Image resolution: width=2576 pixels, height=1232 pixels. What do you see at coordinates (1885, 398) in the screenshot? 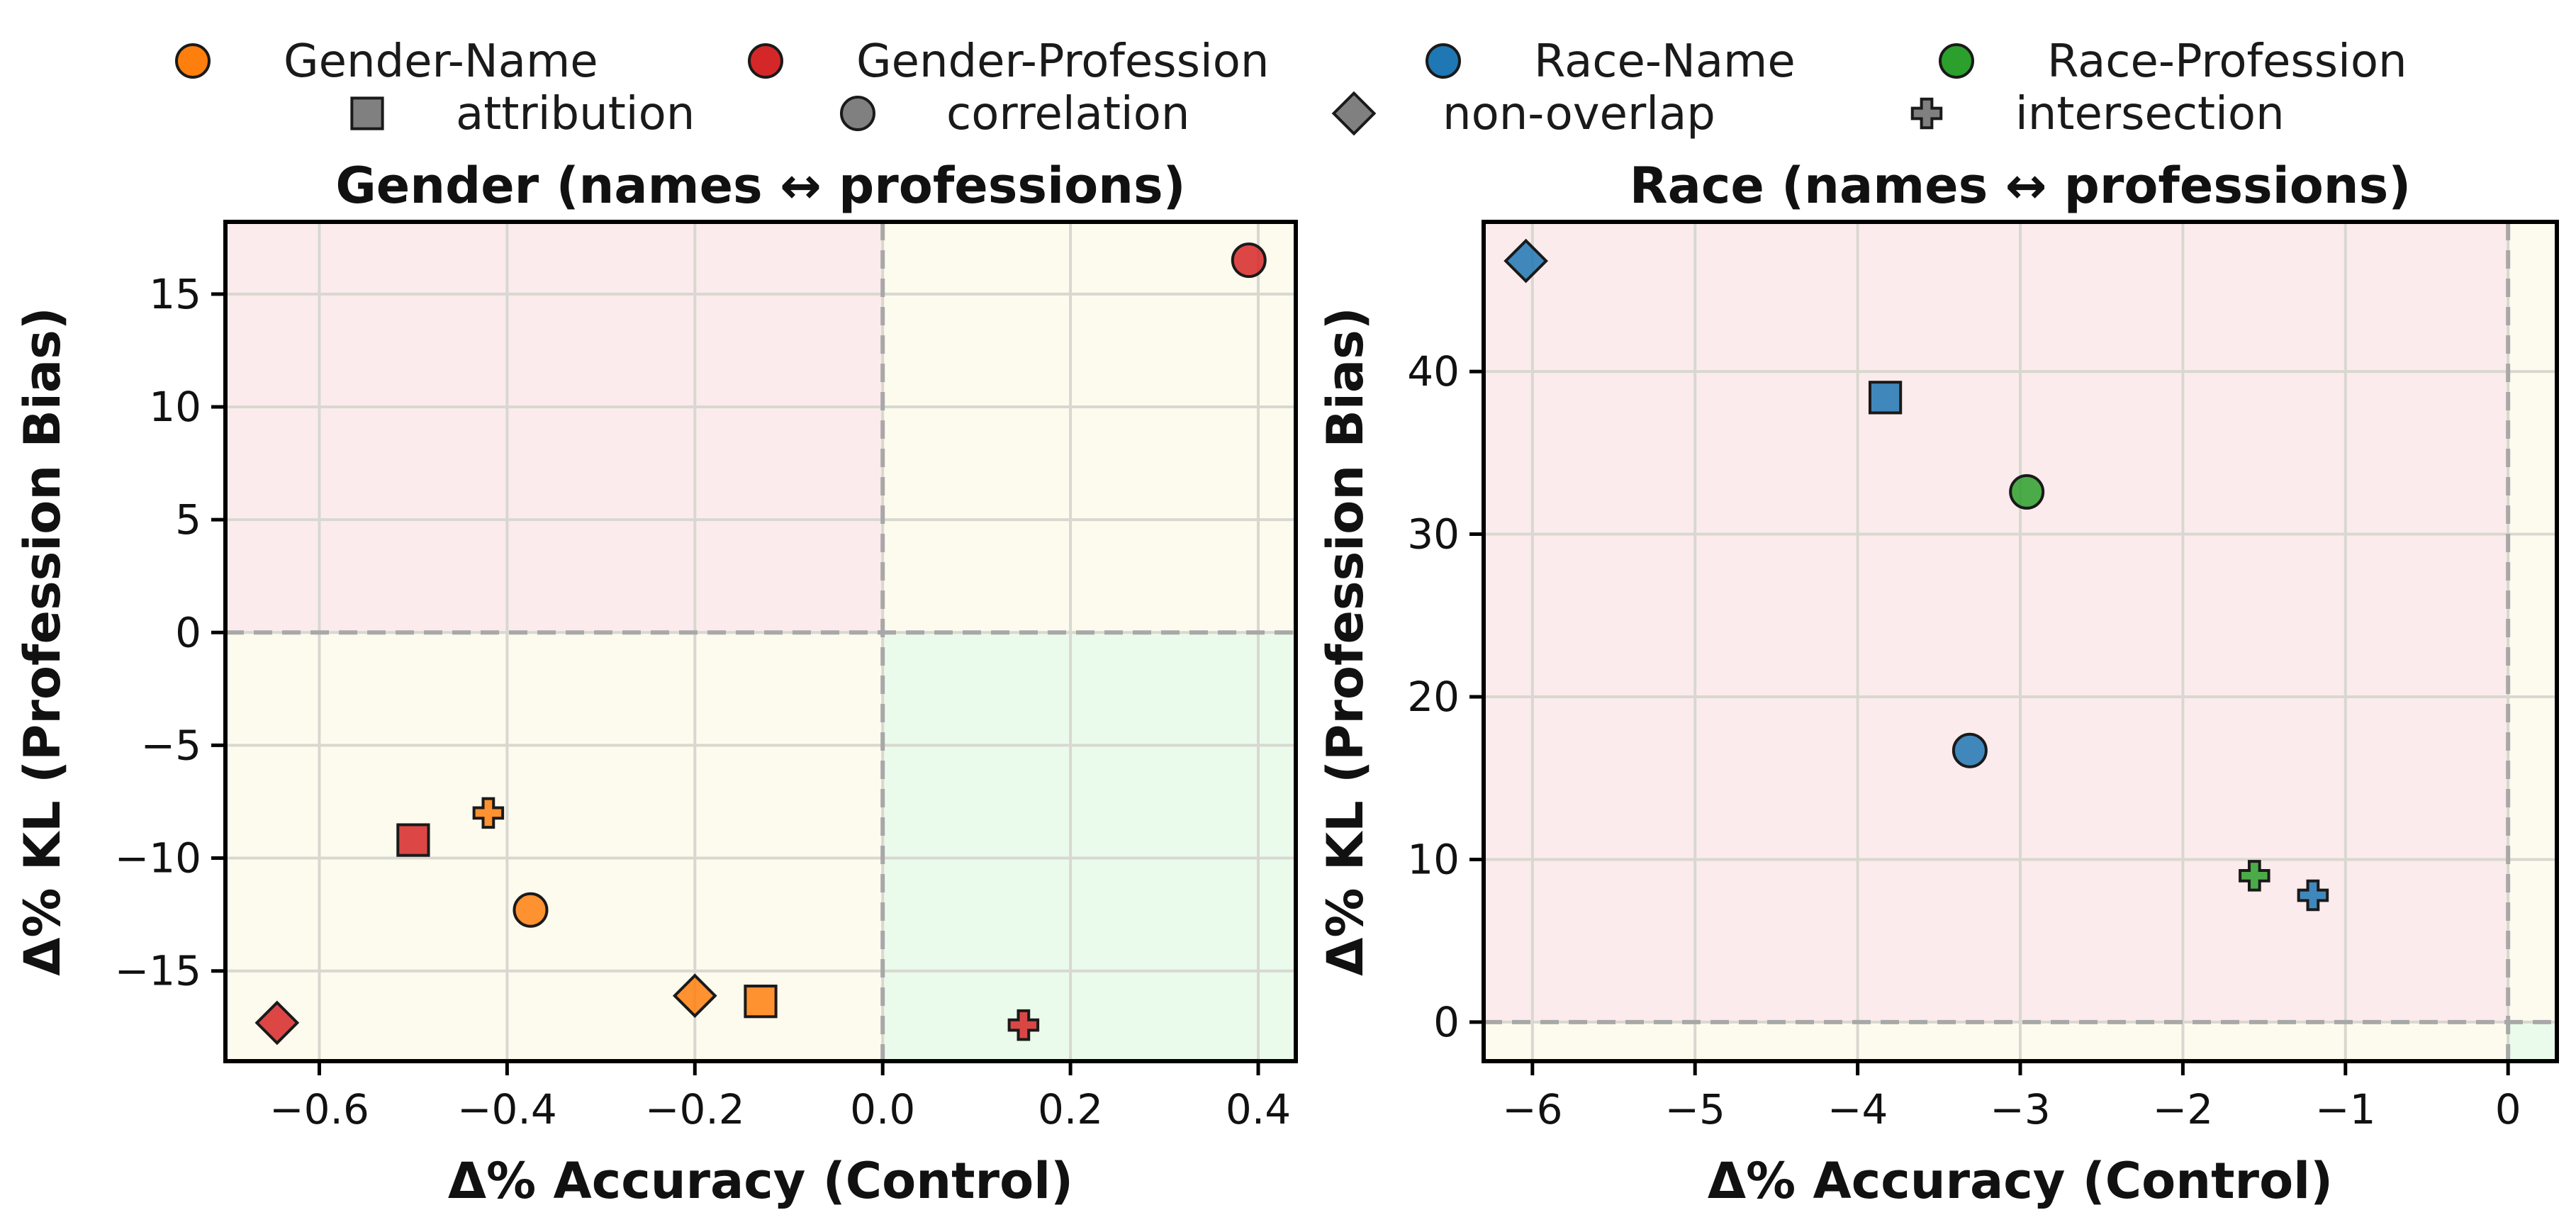
I see `point-race-name-attribution` at bounding box center [1885, 398].